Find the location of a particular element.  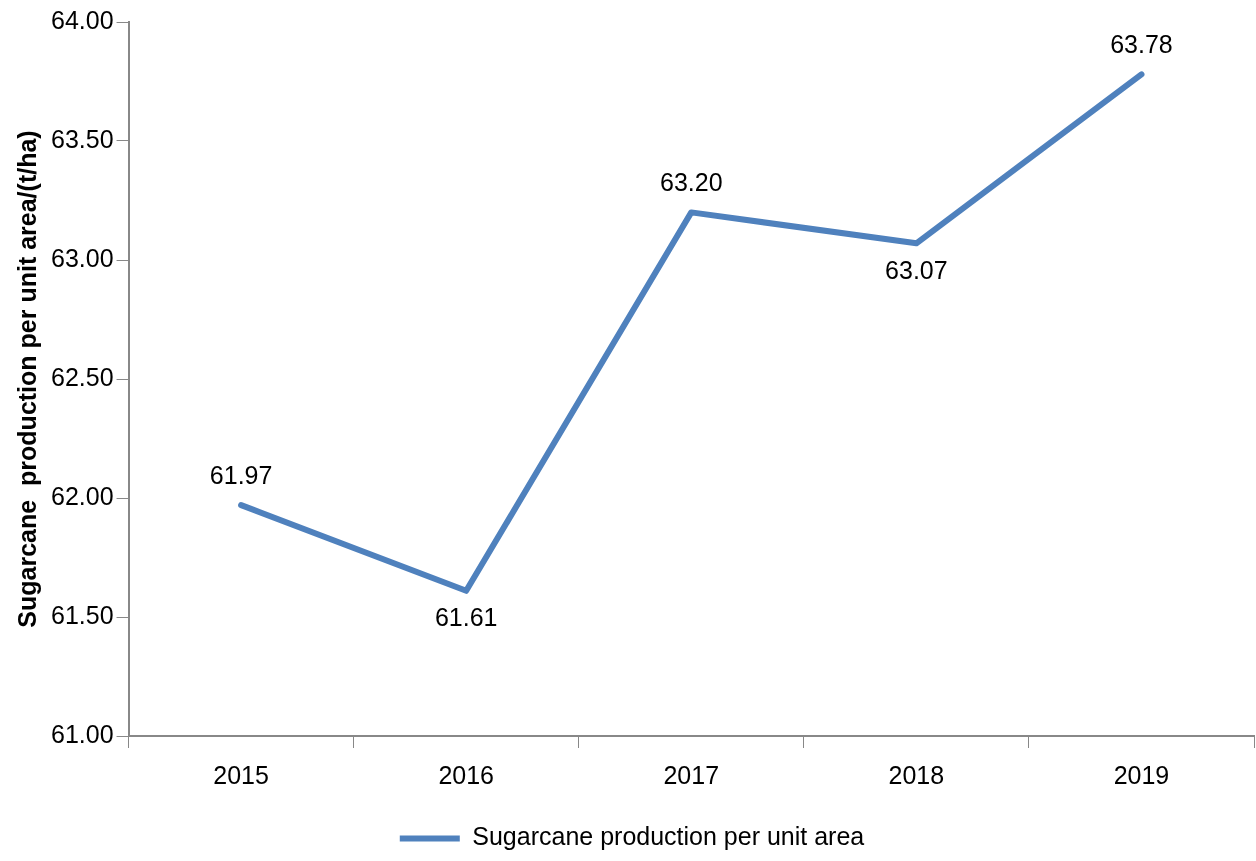

x-tick-label: 2016 is located at coordinates (466, 774).